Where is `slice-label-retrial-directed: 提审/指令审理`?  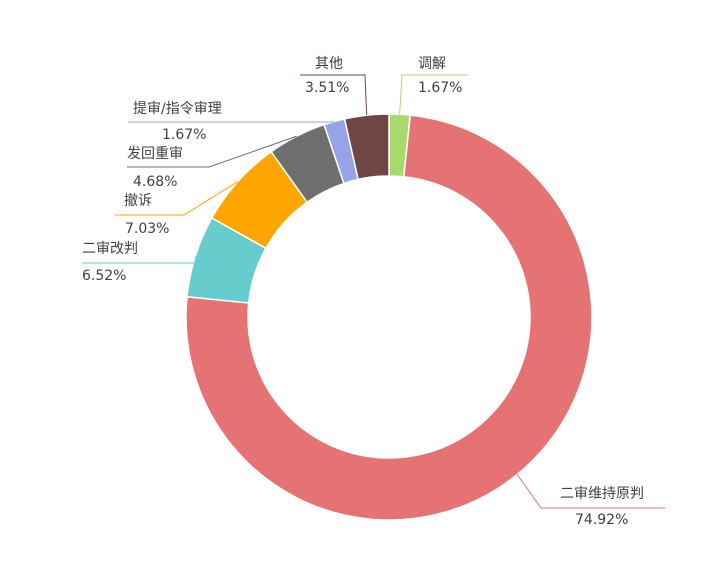 slice-label-retrial-directed: 提审/指令审理 is located at coordinates (177, 109).